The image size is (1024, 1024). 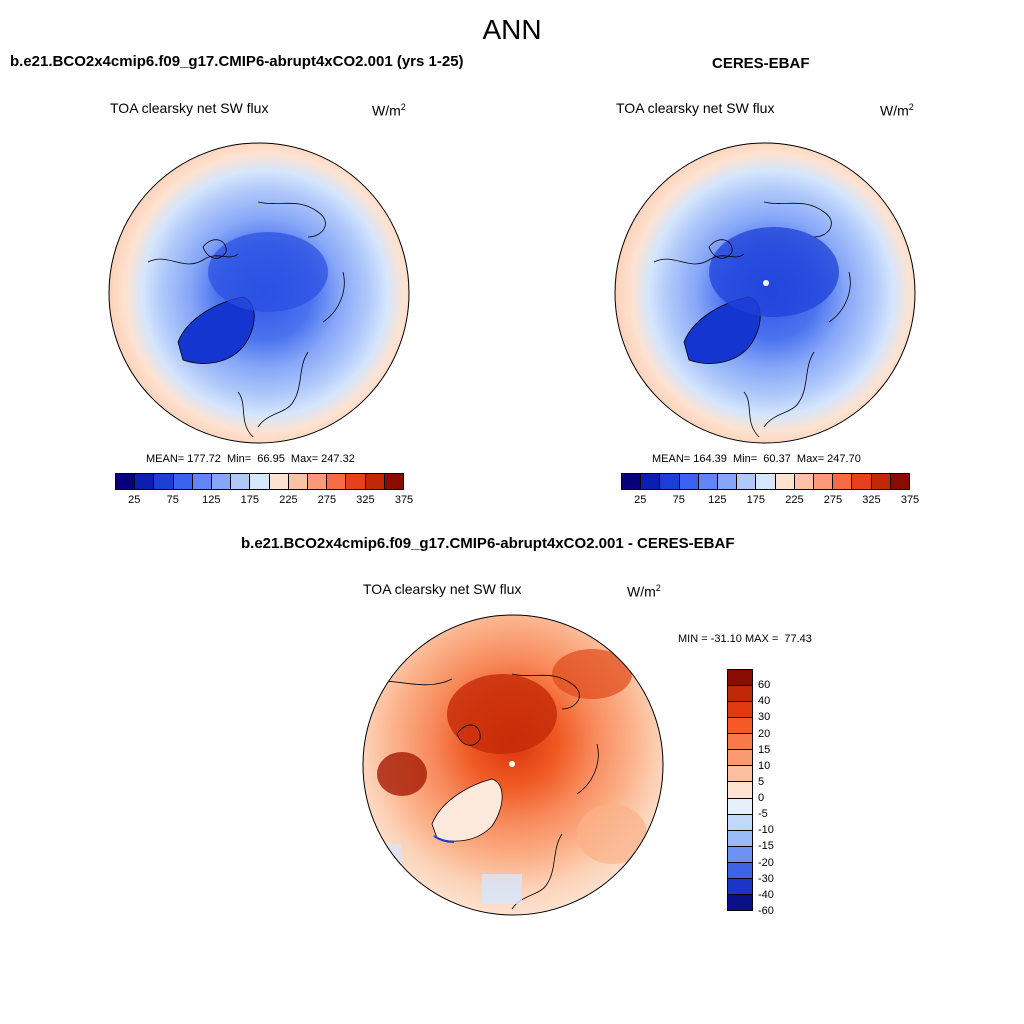 I want to click on colorbar-tick-label: -15, so click(x=766, y=846).